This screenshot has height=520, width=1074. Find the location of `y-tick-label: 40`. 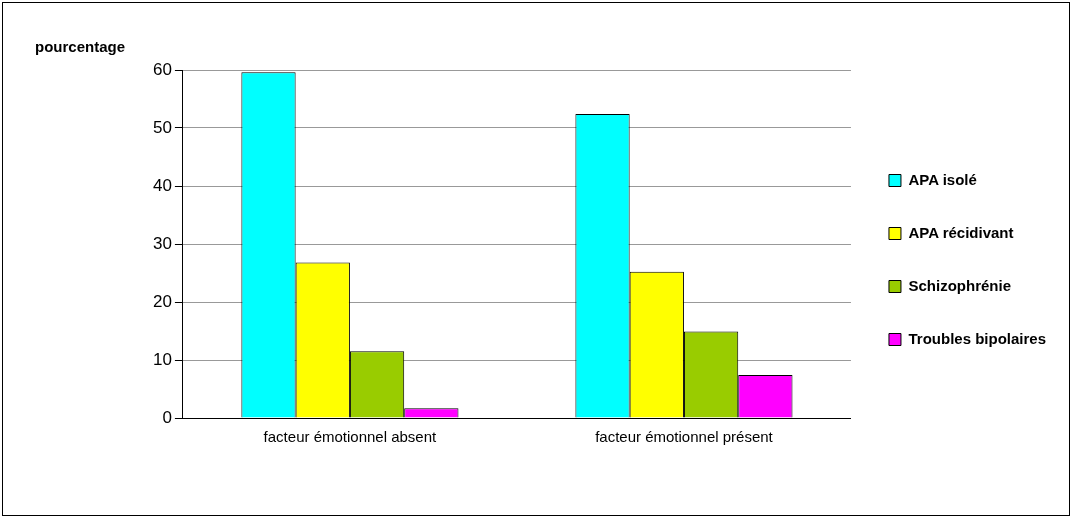

y-tick-label: 40 is located at coordinates (162, 185).